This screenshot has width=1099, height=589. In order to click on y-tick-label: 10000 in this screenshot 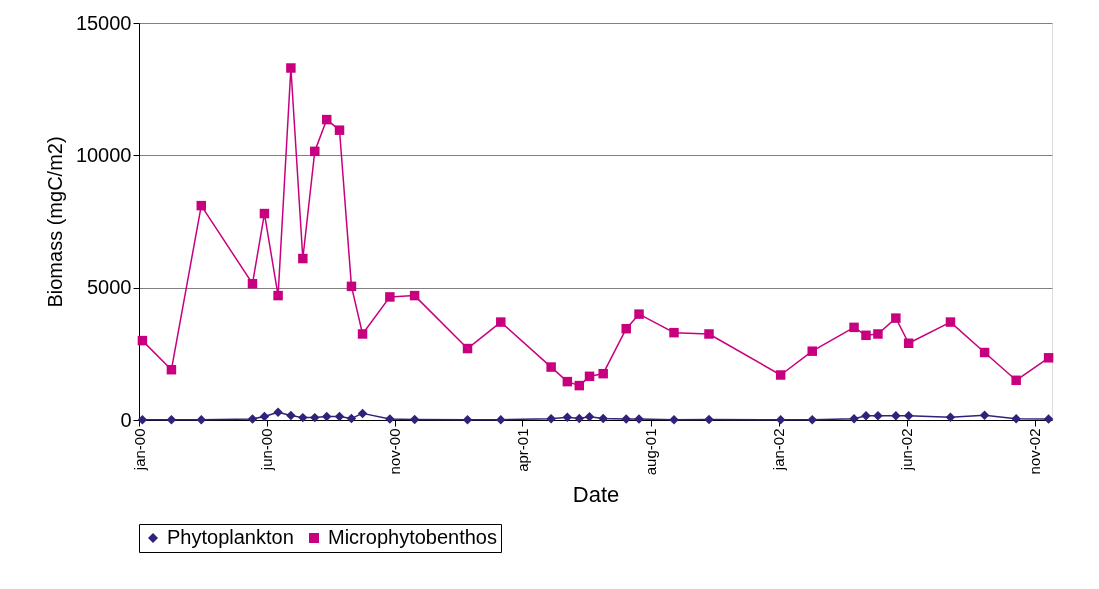, I will do `click(103, 154)`.